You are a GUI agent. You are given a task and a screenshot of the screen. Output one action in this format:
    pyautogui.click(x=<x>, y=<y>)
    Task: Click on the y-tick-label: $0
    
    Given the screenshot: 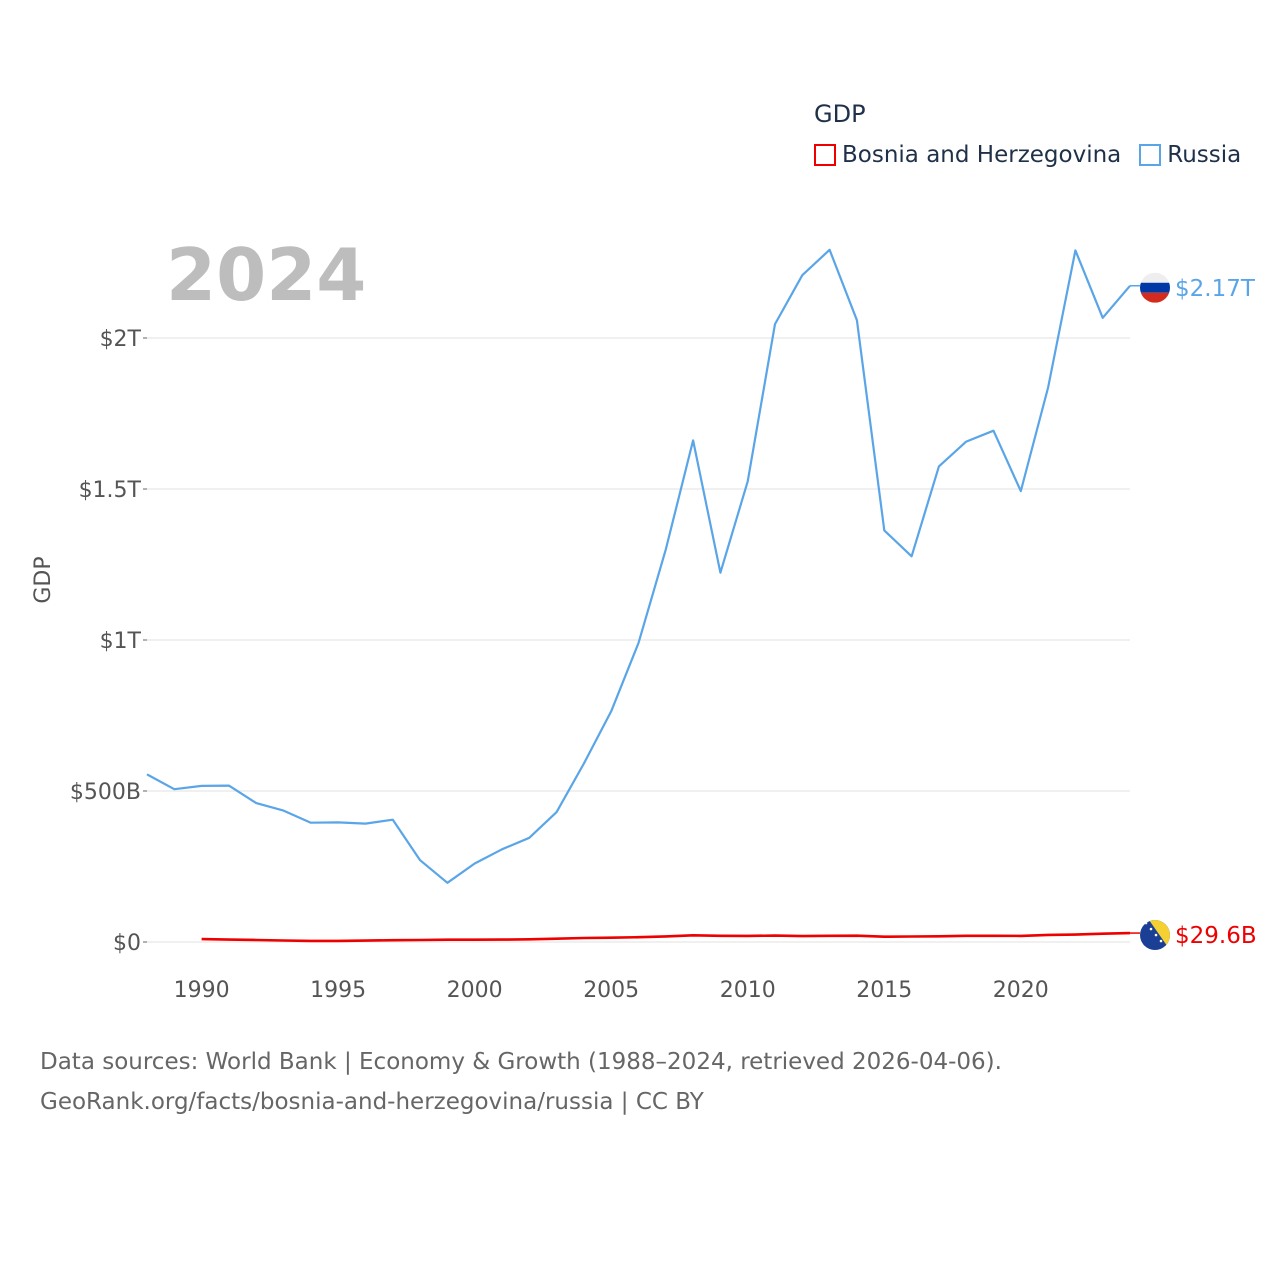 What is the action you would take?
    pyautogui.click(x=127, y=943)
    